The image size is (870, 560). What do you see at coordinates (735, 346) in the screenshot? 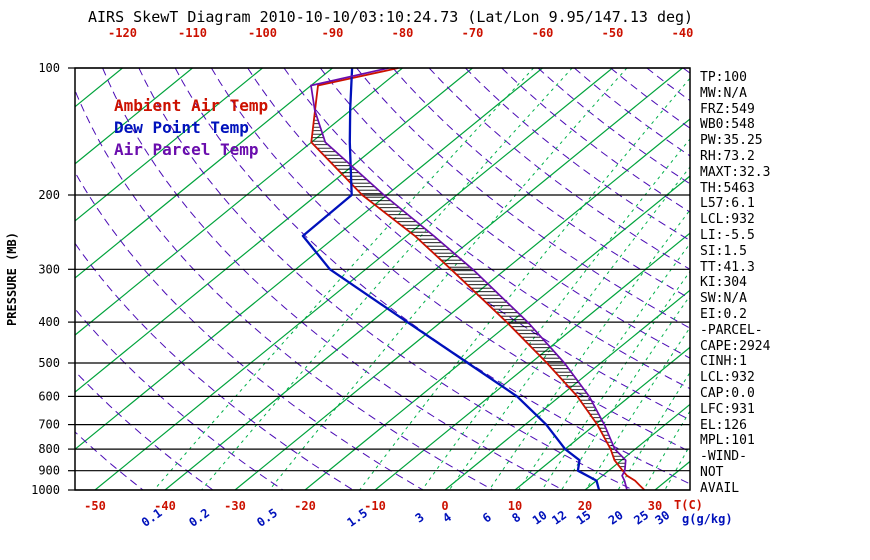
I see `stat-line: CAPE:2924` at bounding box center [735, 346].